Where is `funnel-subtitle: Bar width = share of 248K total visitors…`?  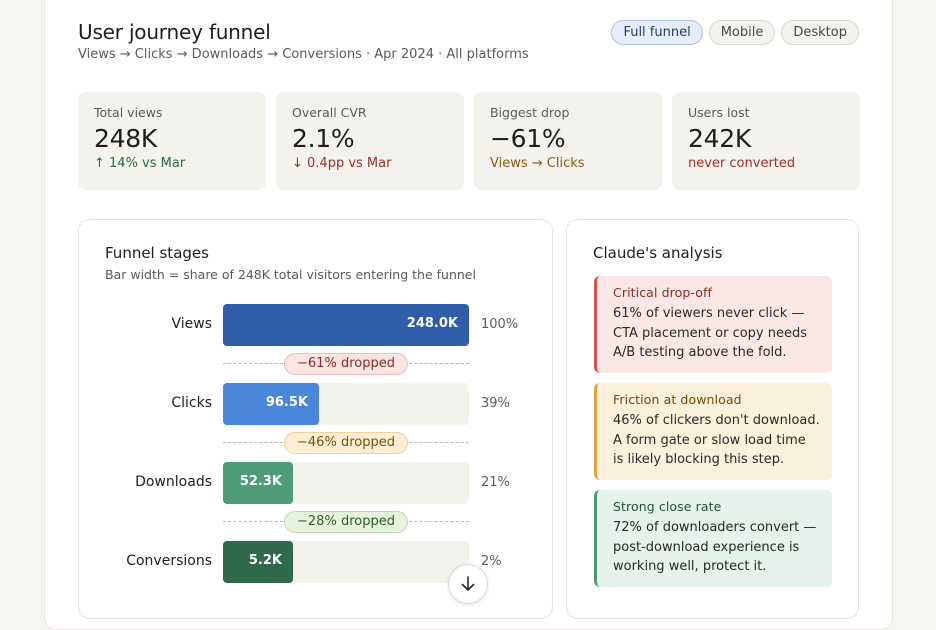 funnel-subtitle: Bar width = share of 248K total visitors… is located at coordinates (290, 274).